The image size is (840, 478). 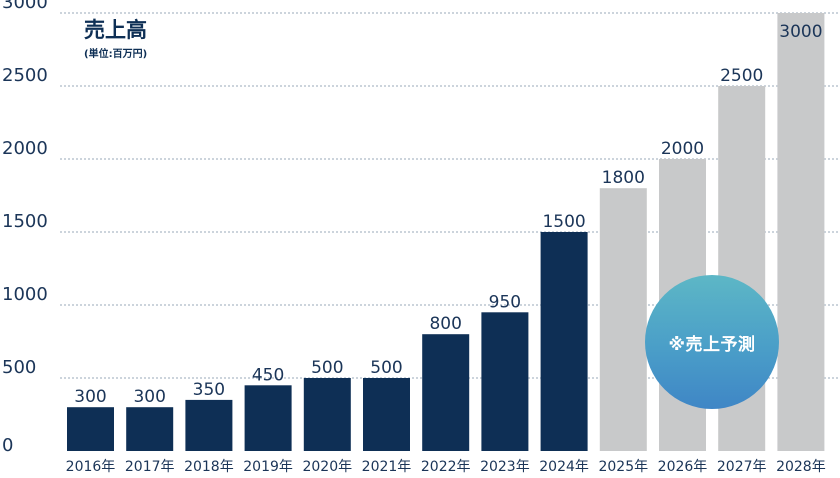 What do you see at coordinates (327, 467) in the screenshot?
I see `x-tick-label: 2020年` at bounding box center [327, 467].